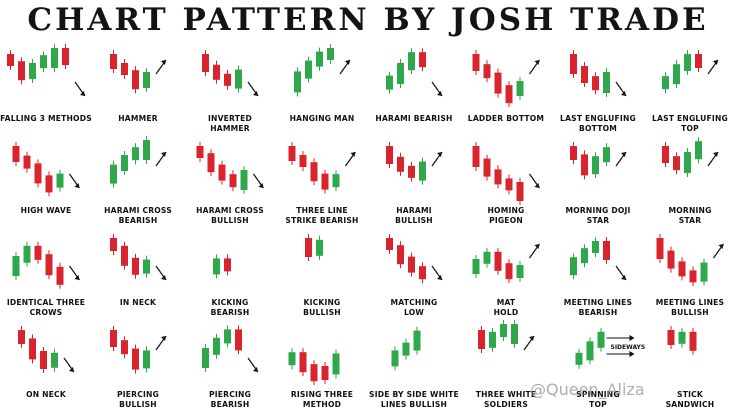  What do you see at coordinates (414, 118) in the screenshot?
I see `pattern-label: HARAMI BEARISH` at bounding box center [414, 118].